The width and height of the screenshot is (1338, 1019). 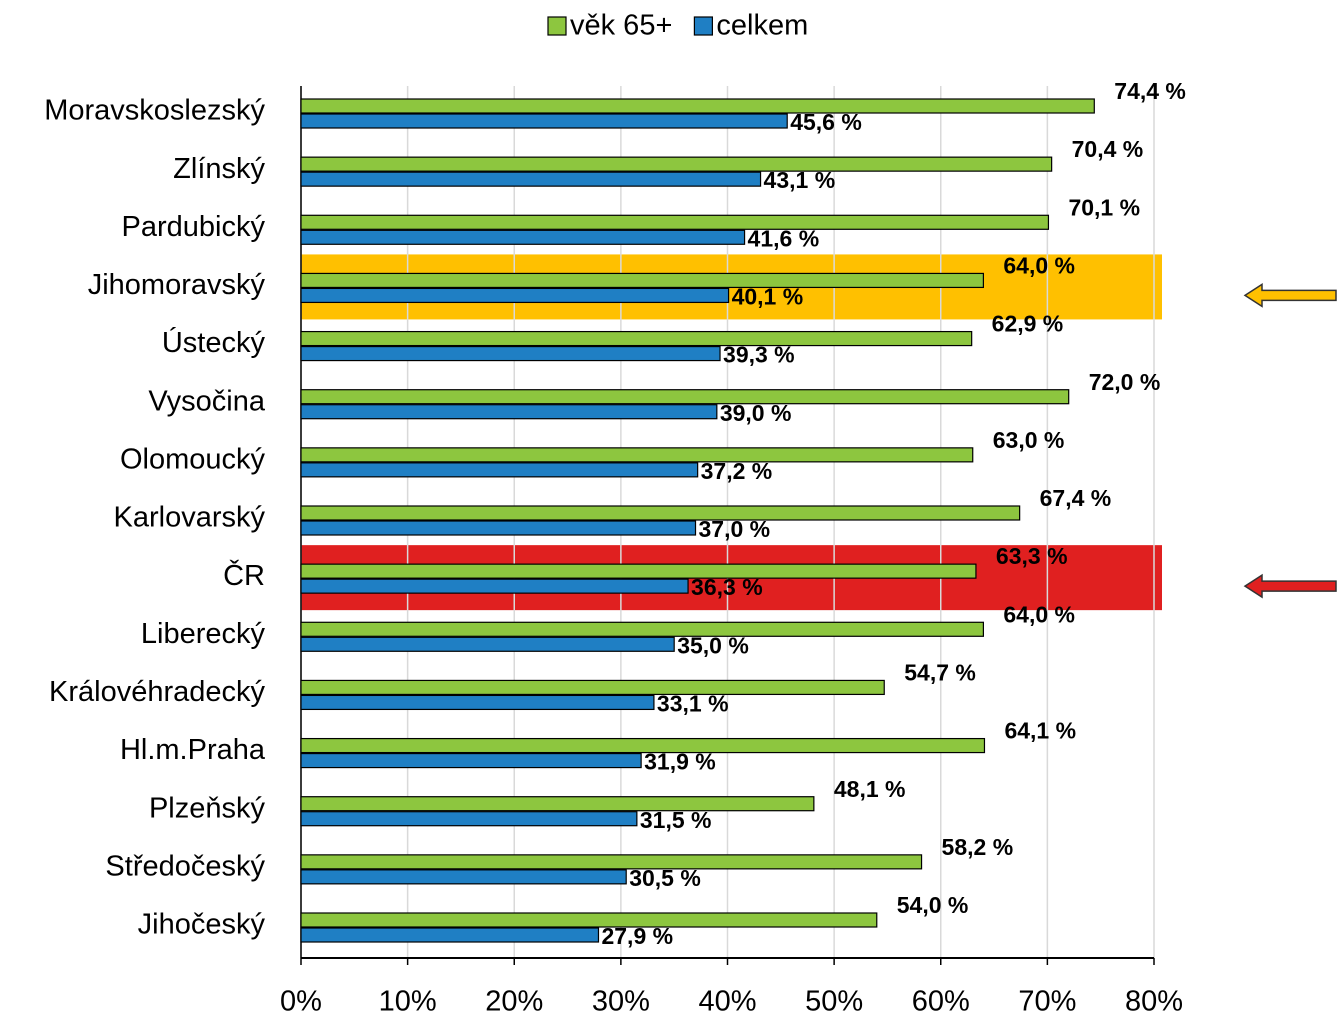 What do you see at coordinates (637, 936) in the screenshot?
I see `data-label: 27,9 %` at bounding box center [637, 936].